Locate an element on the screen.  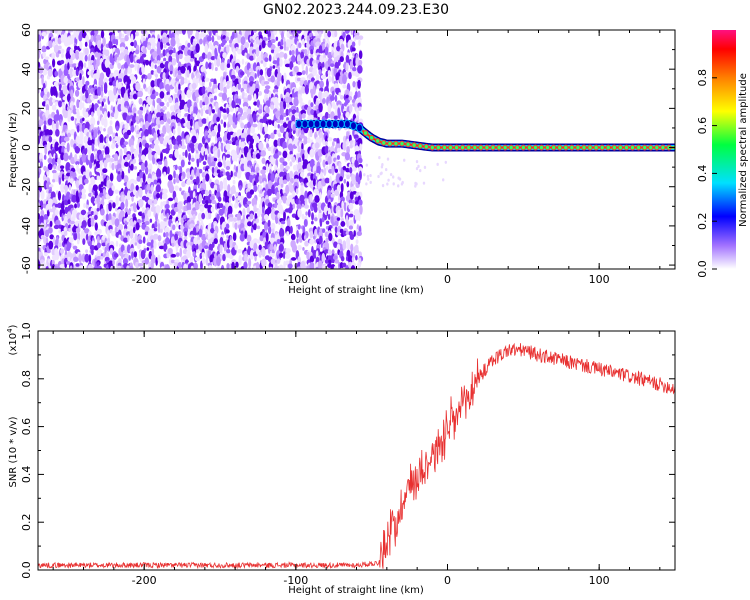
snr-x-tick-label: -200 is located at coordinates (144, 580).